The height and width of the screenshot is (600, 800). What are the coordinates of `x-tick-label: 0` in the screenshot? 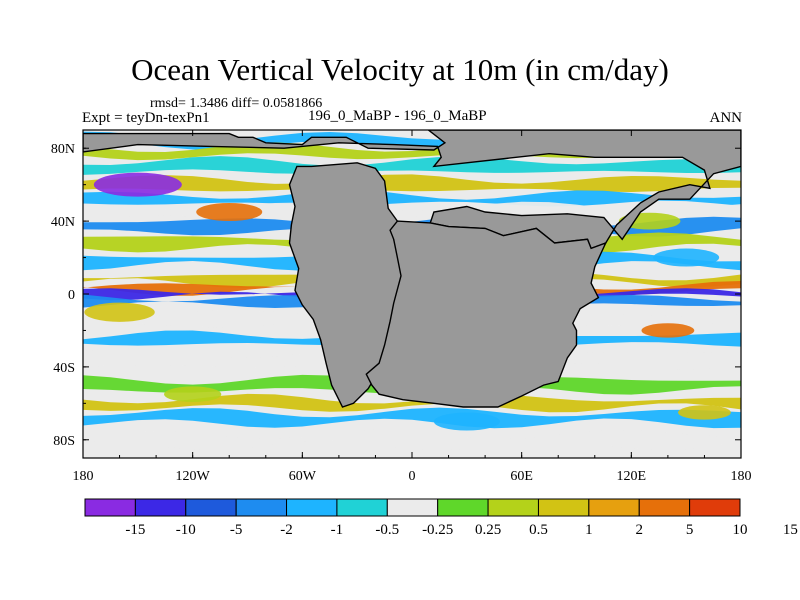 It's located at (412, 476).